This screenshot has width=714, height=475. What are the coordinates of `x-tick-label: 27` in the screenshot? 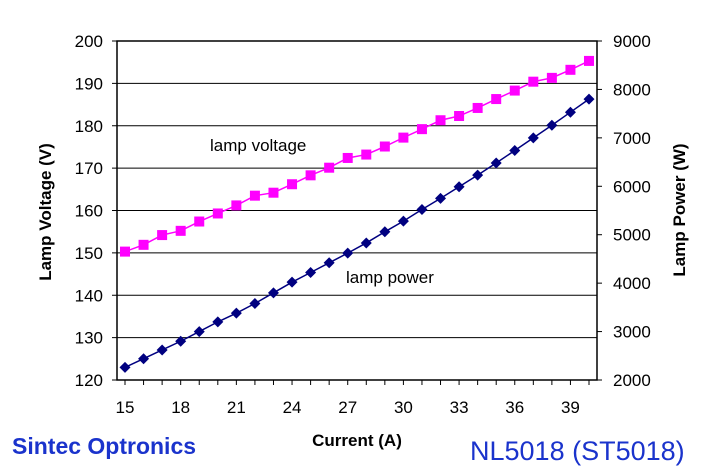 It's located at (347, 407).